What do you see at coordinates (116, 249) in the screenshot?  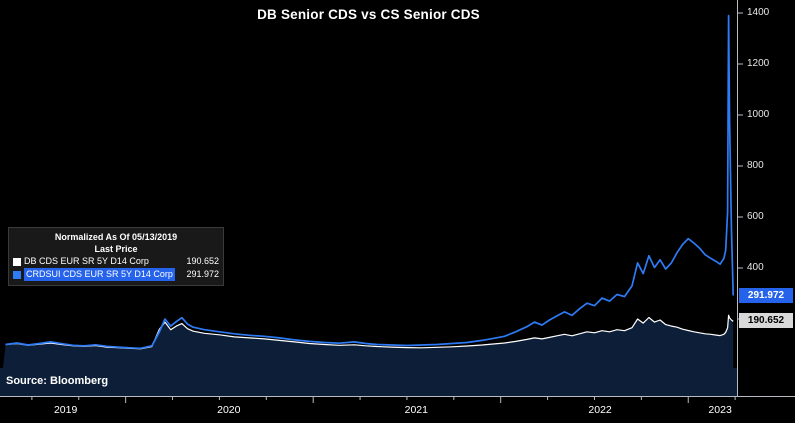 I see `legend-last-price-label: Last Price` at bounding box center [116, 249].